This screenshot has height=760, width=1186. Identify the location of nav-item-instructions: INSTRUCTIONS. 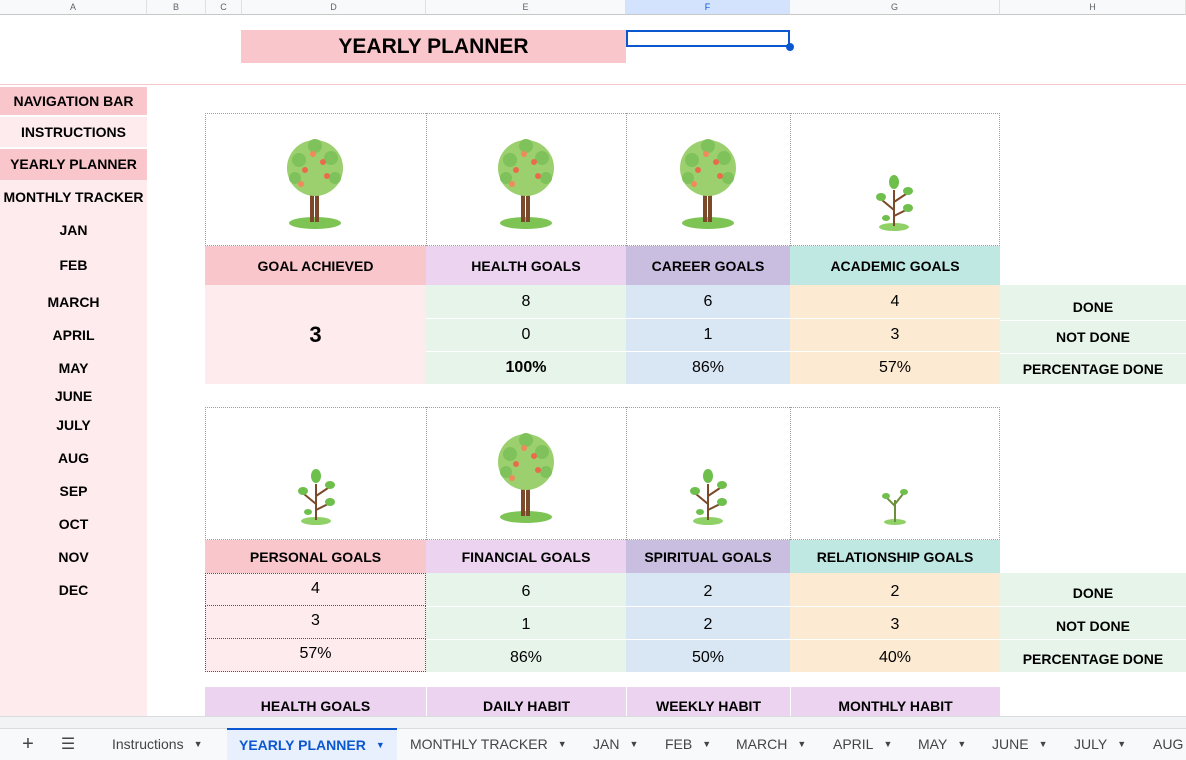
(73, 132).